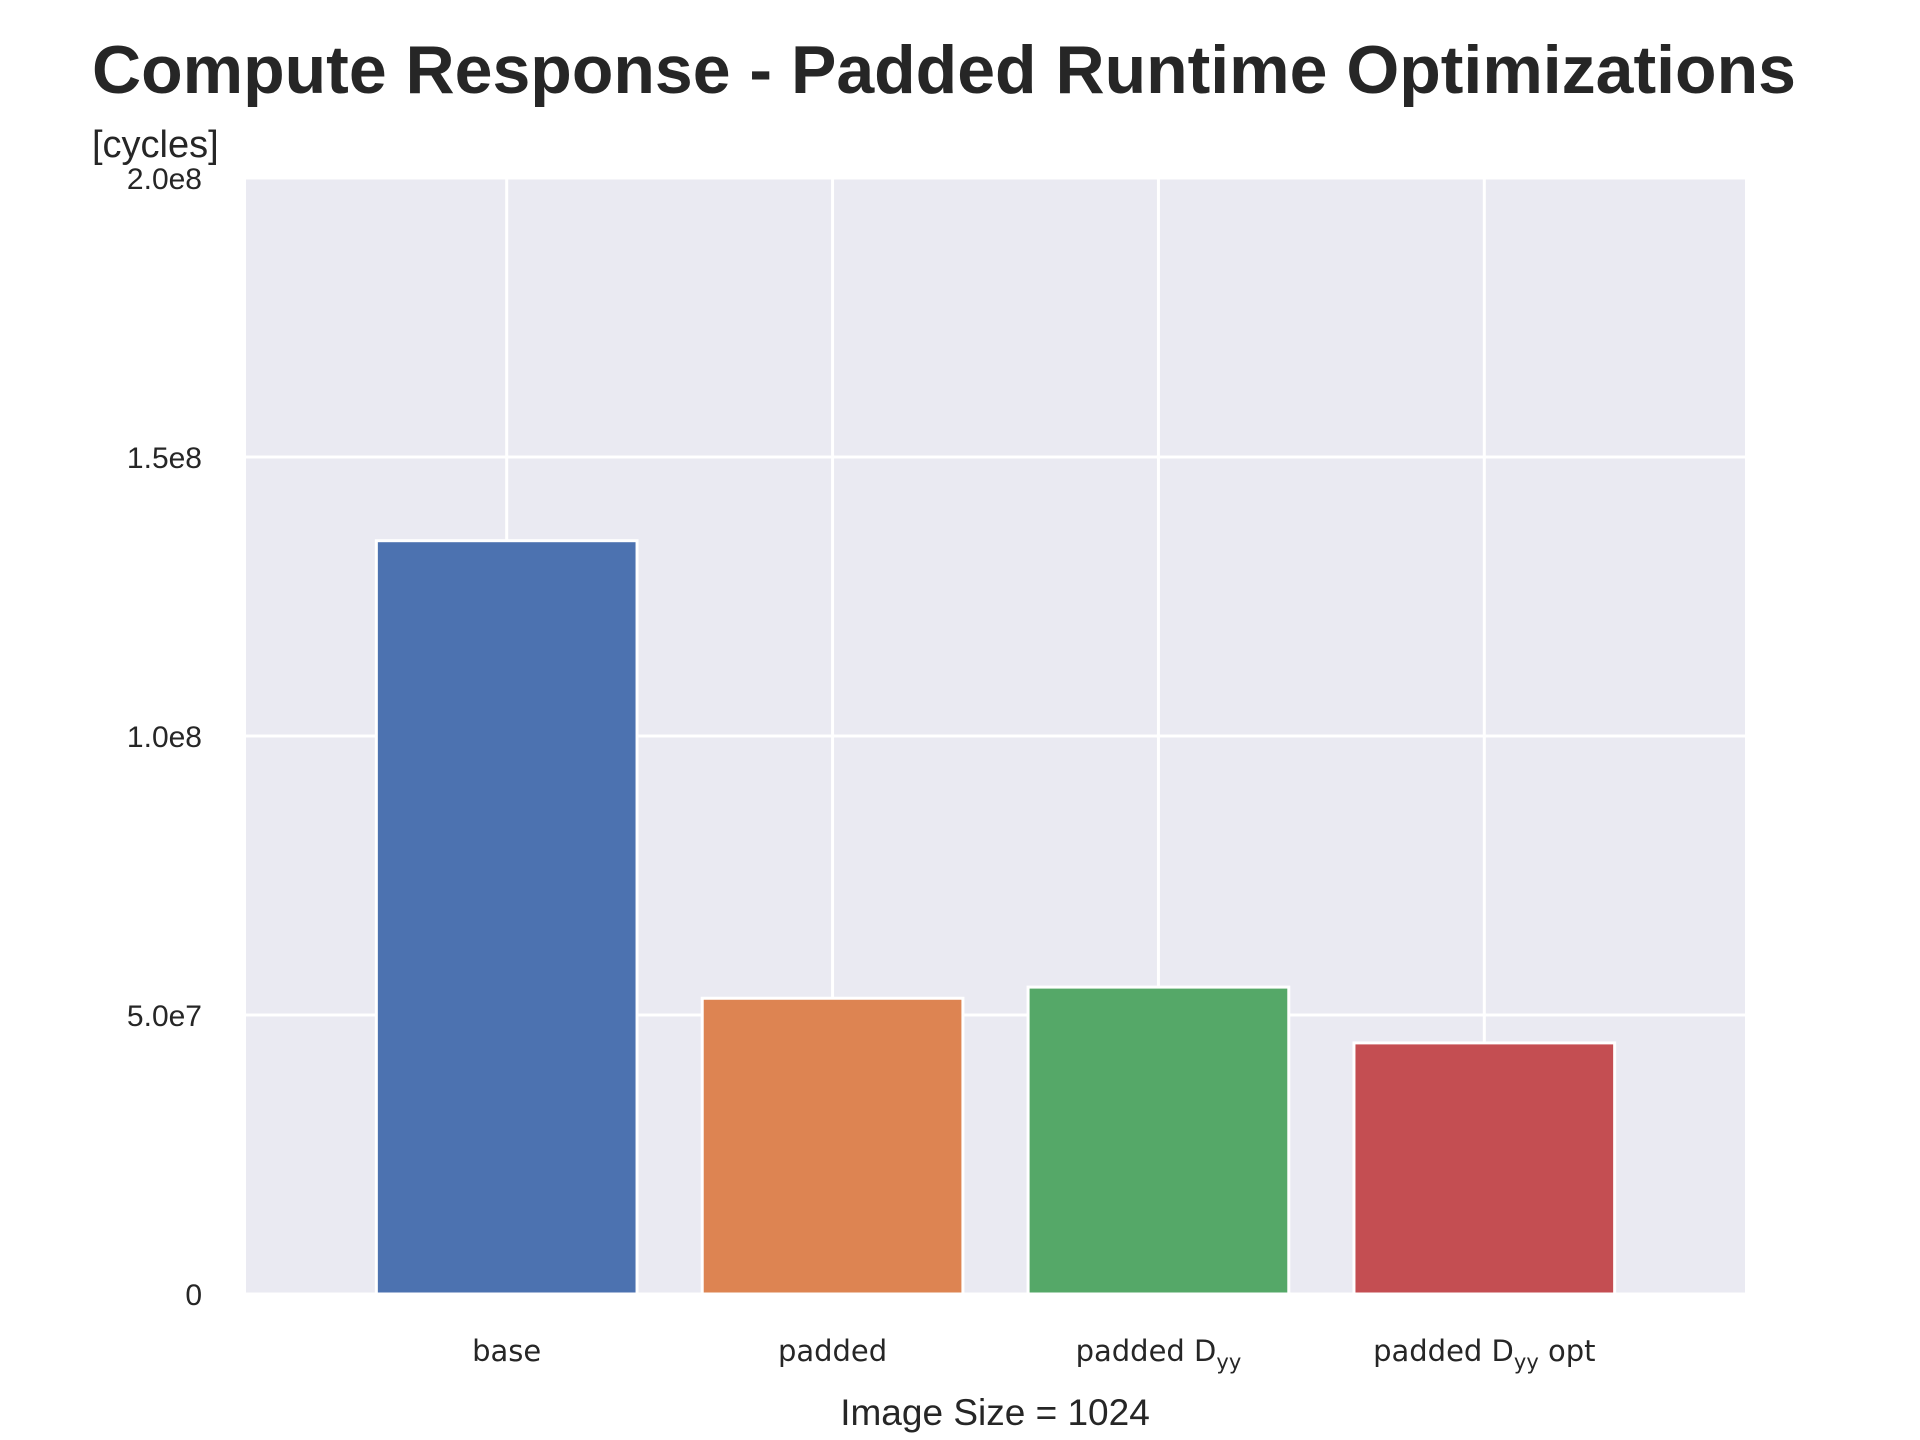 The image size is (1920, 1440). I want to click on y-tick-label: 1.5e8, so click(164, 458).